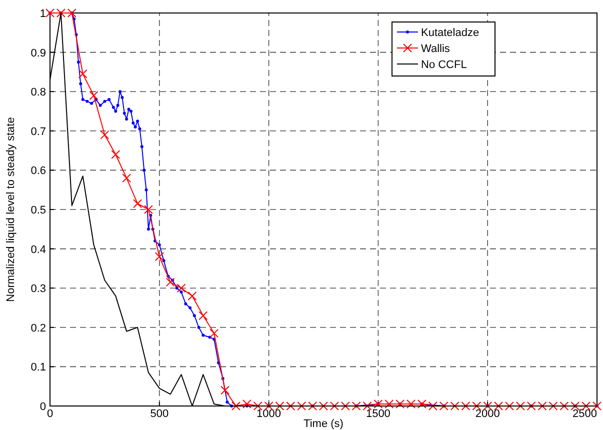  Describe the element at coordinates (38, 171) in the screenshot. I see `y-tick-label: 0.6` at that location.